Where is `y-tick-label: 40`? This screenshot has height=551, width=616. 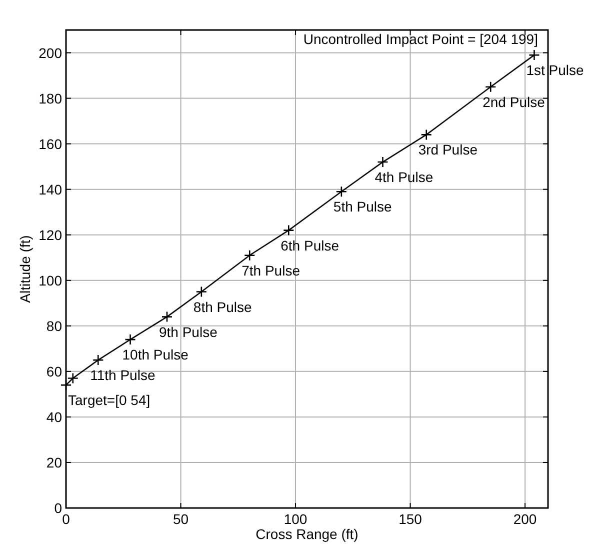 y-tick-label: 40 is located at coordinates (54, 416).